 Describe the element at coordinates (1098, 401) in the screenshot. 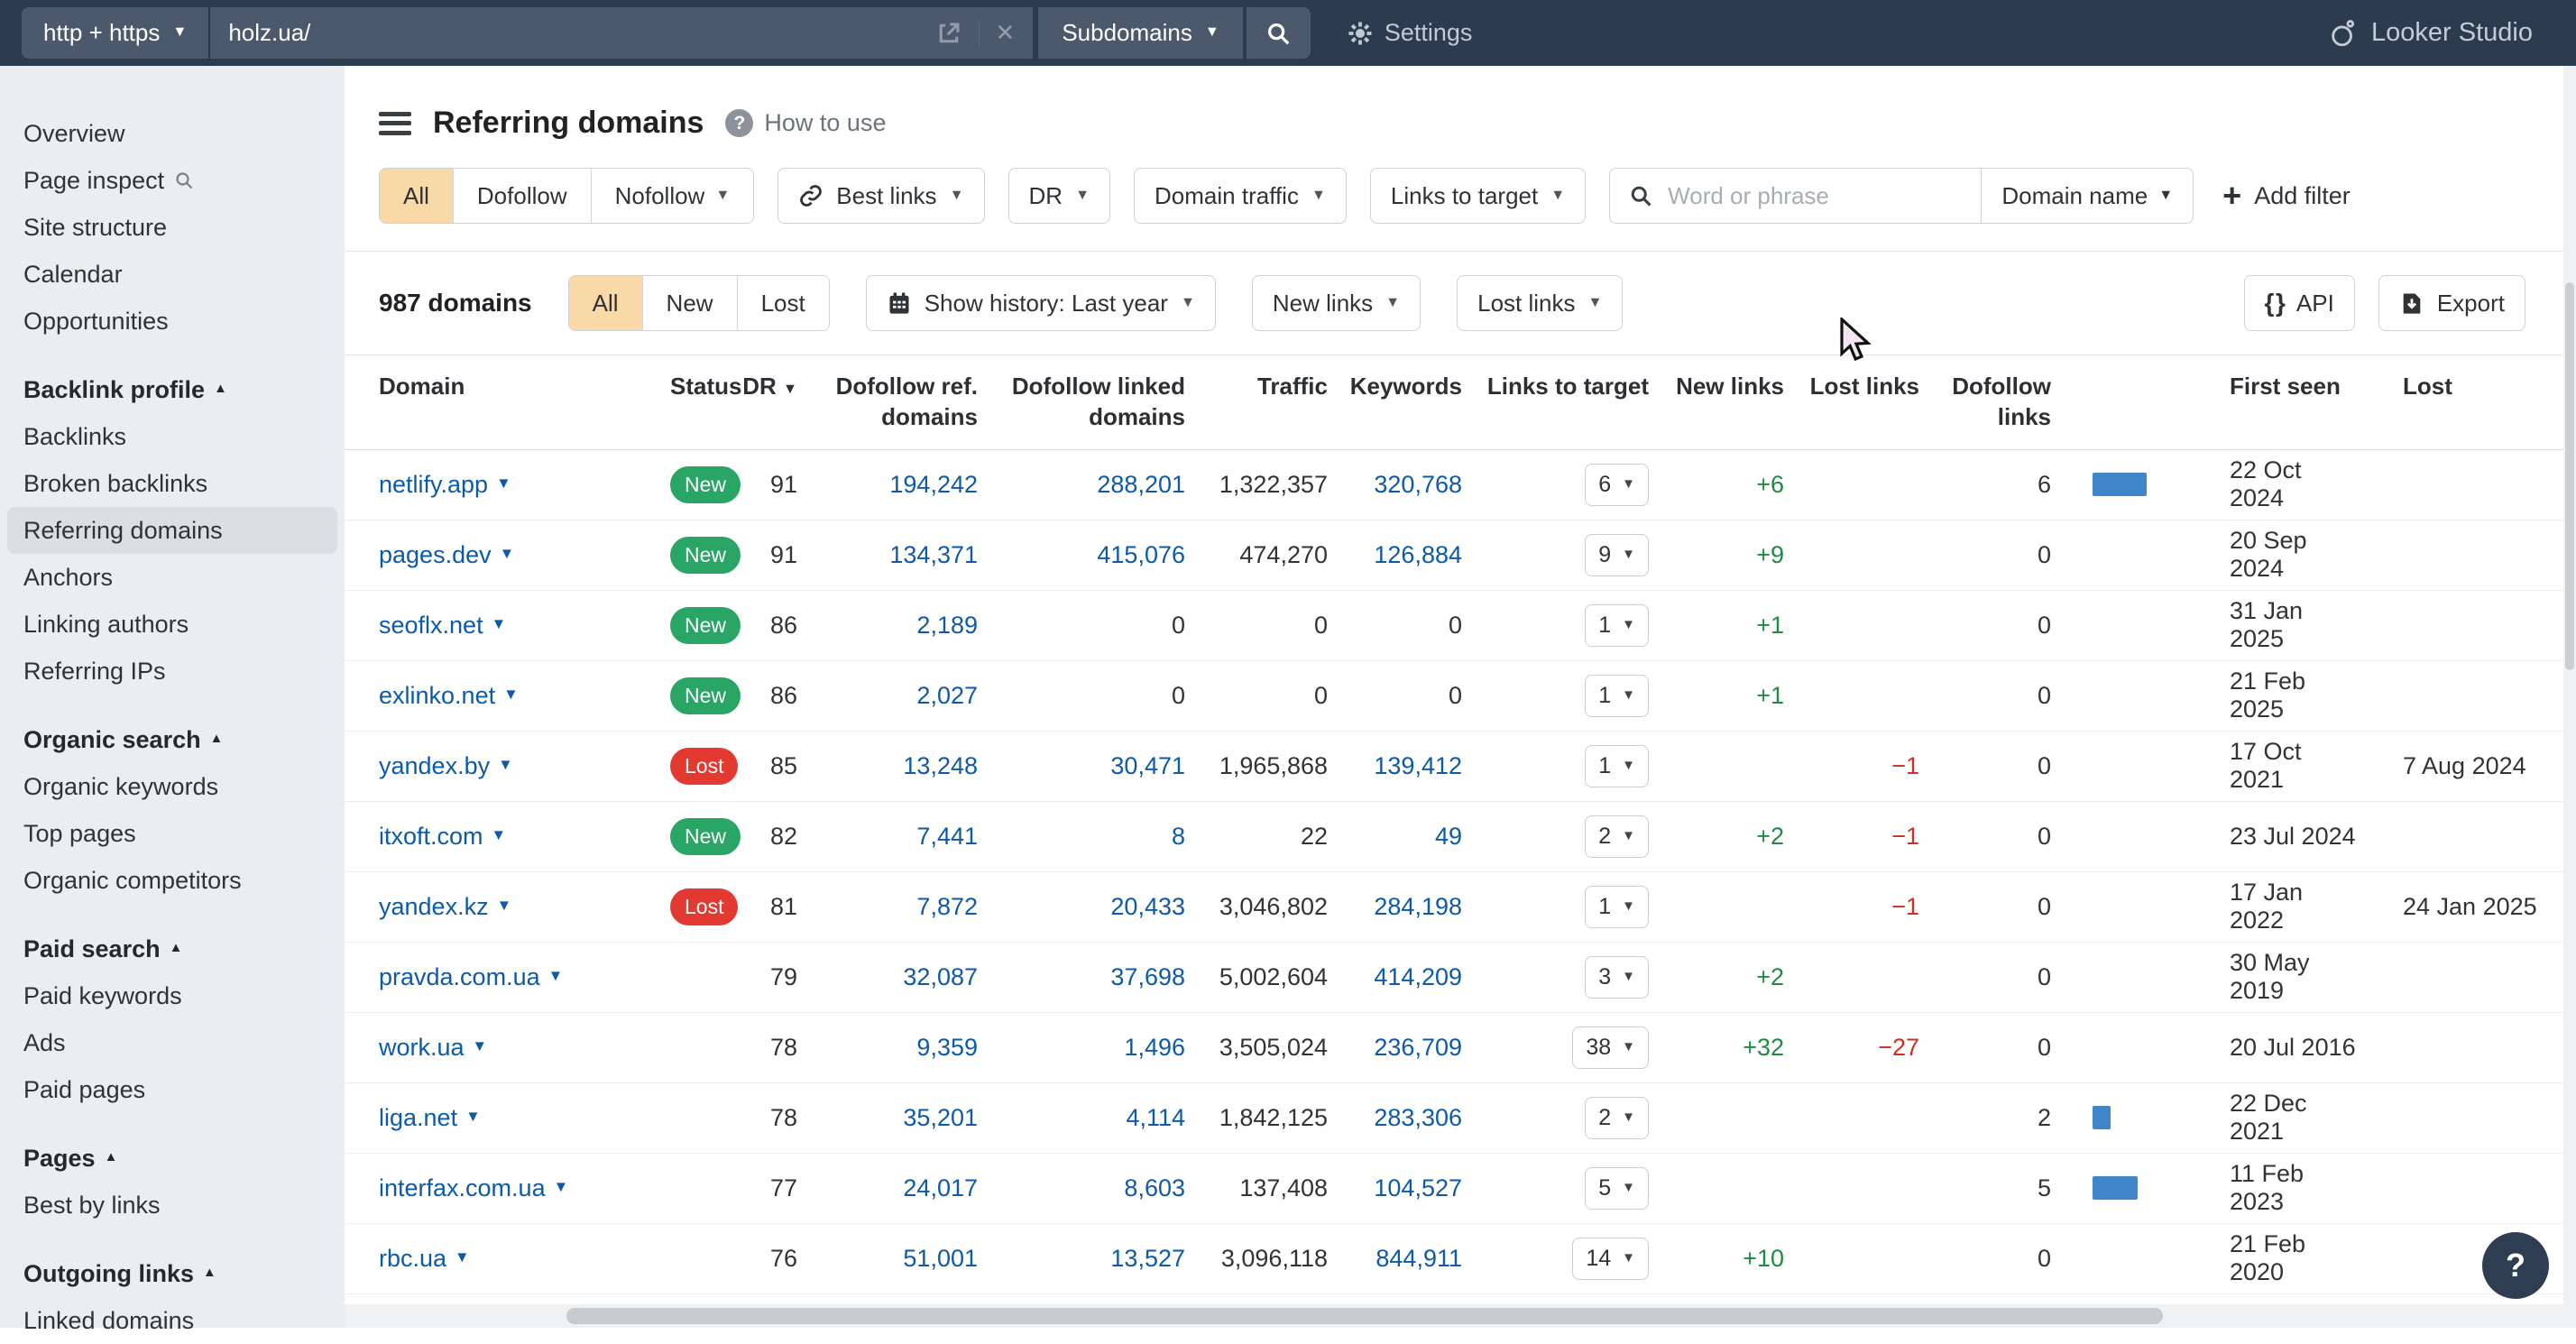

I see `col-header-dofollow-linked-domains: Dofollow linked domains` at that location.